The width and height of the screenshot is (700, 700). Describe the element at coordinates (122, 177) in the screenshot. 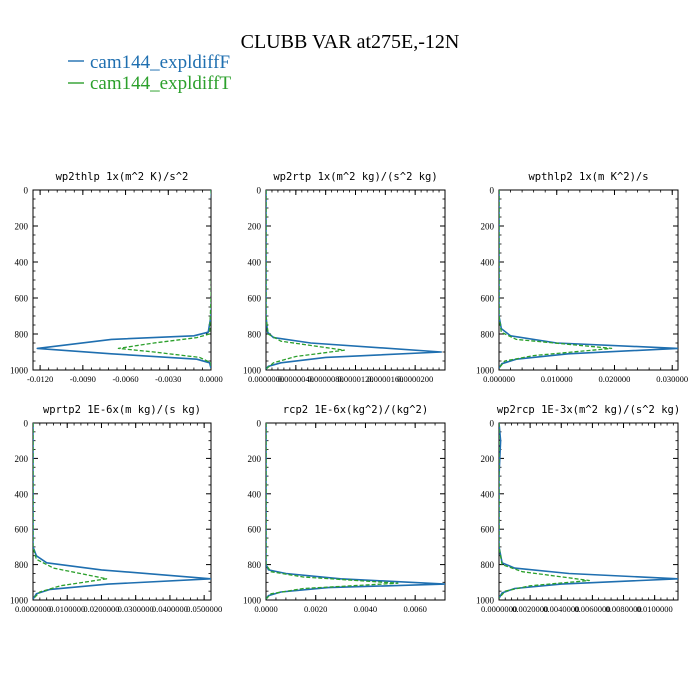

I see `panel-title-0: wp2thlp 1x(m^2 K)/s^2` at that location.